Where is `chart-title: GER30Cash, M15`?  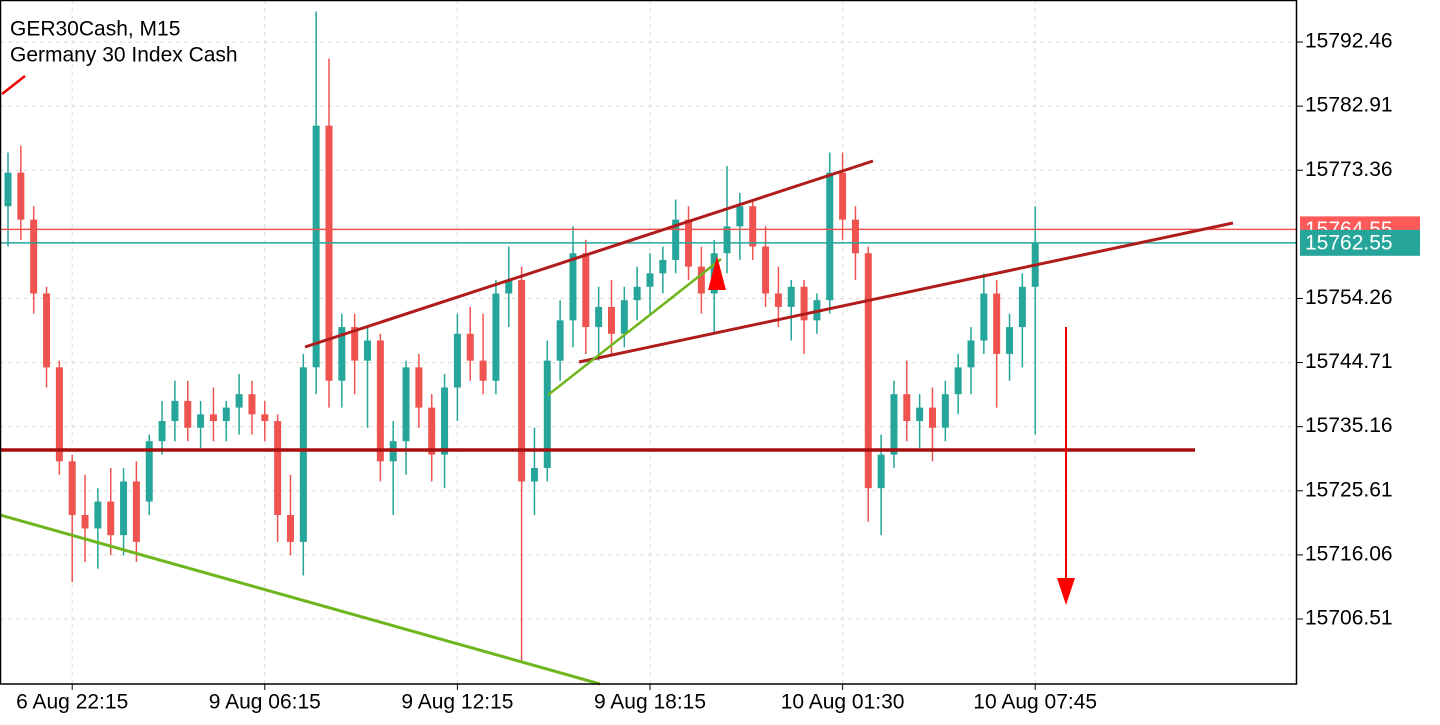
chart-title: GER30Cash, M15 is located at coordinates (95, 29).